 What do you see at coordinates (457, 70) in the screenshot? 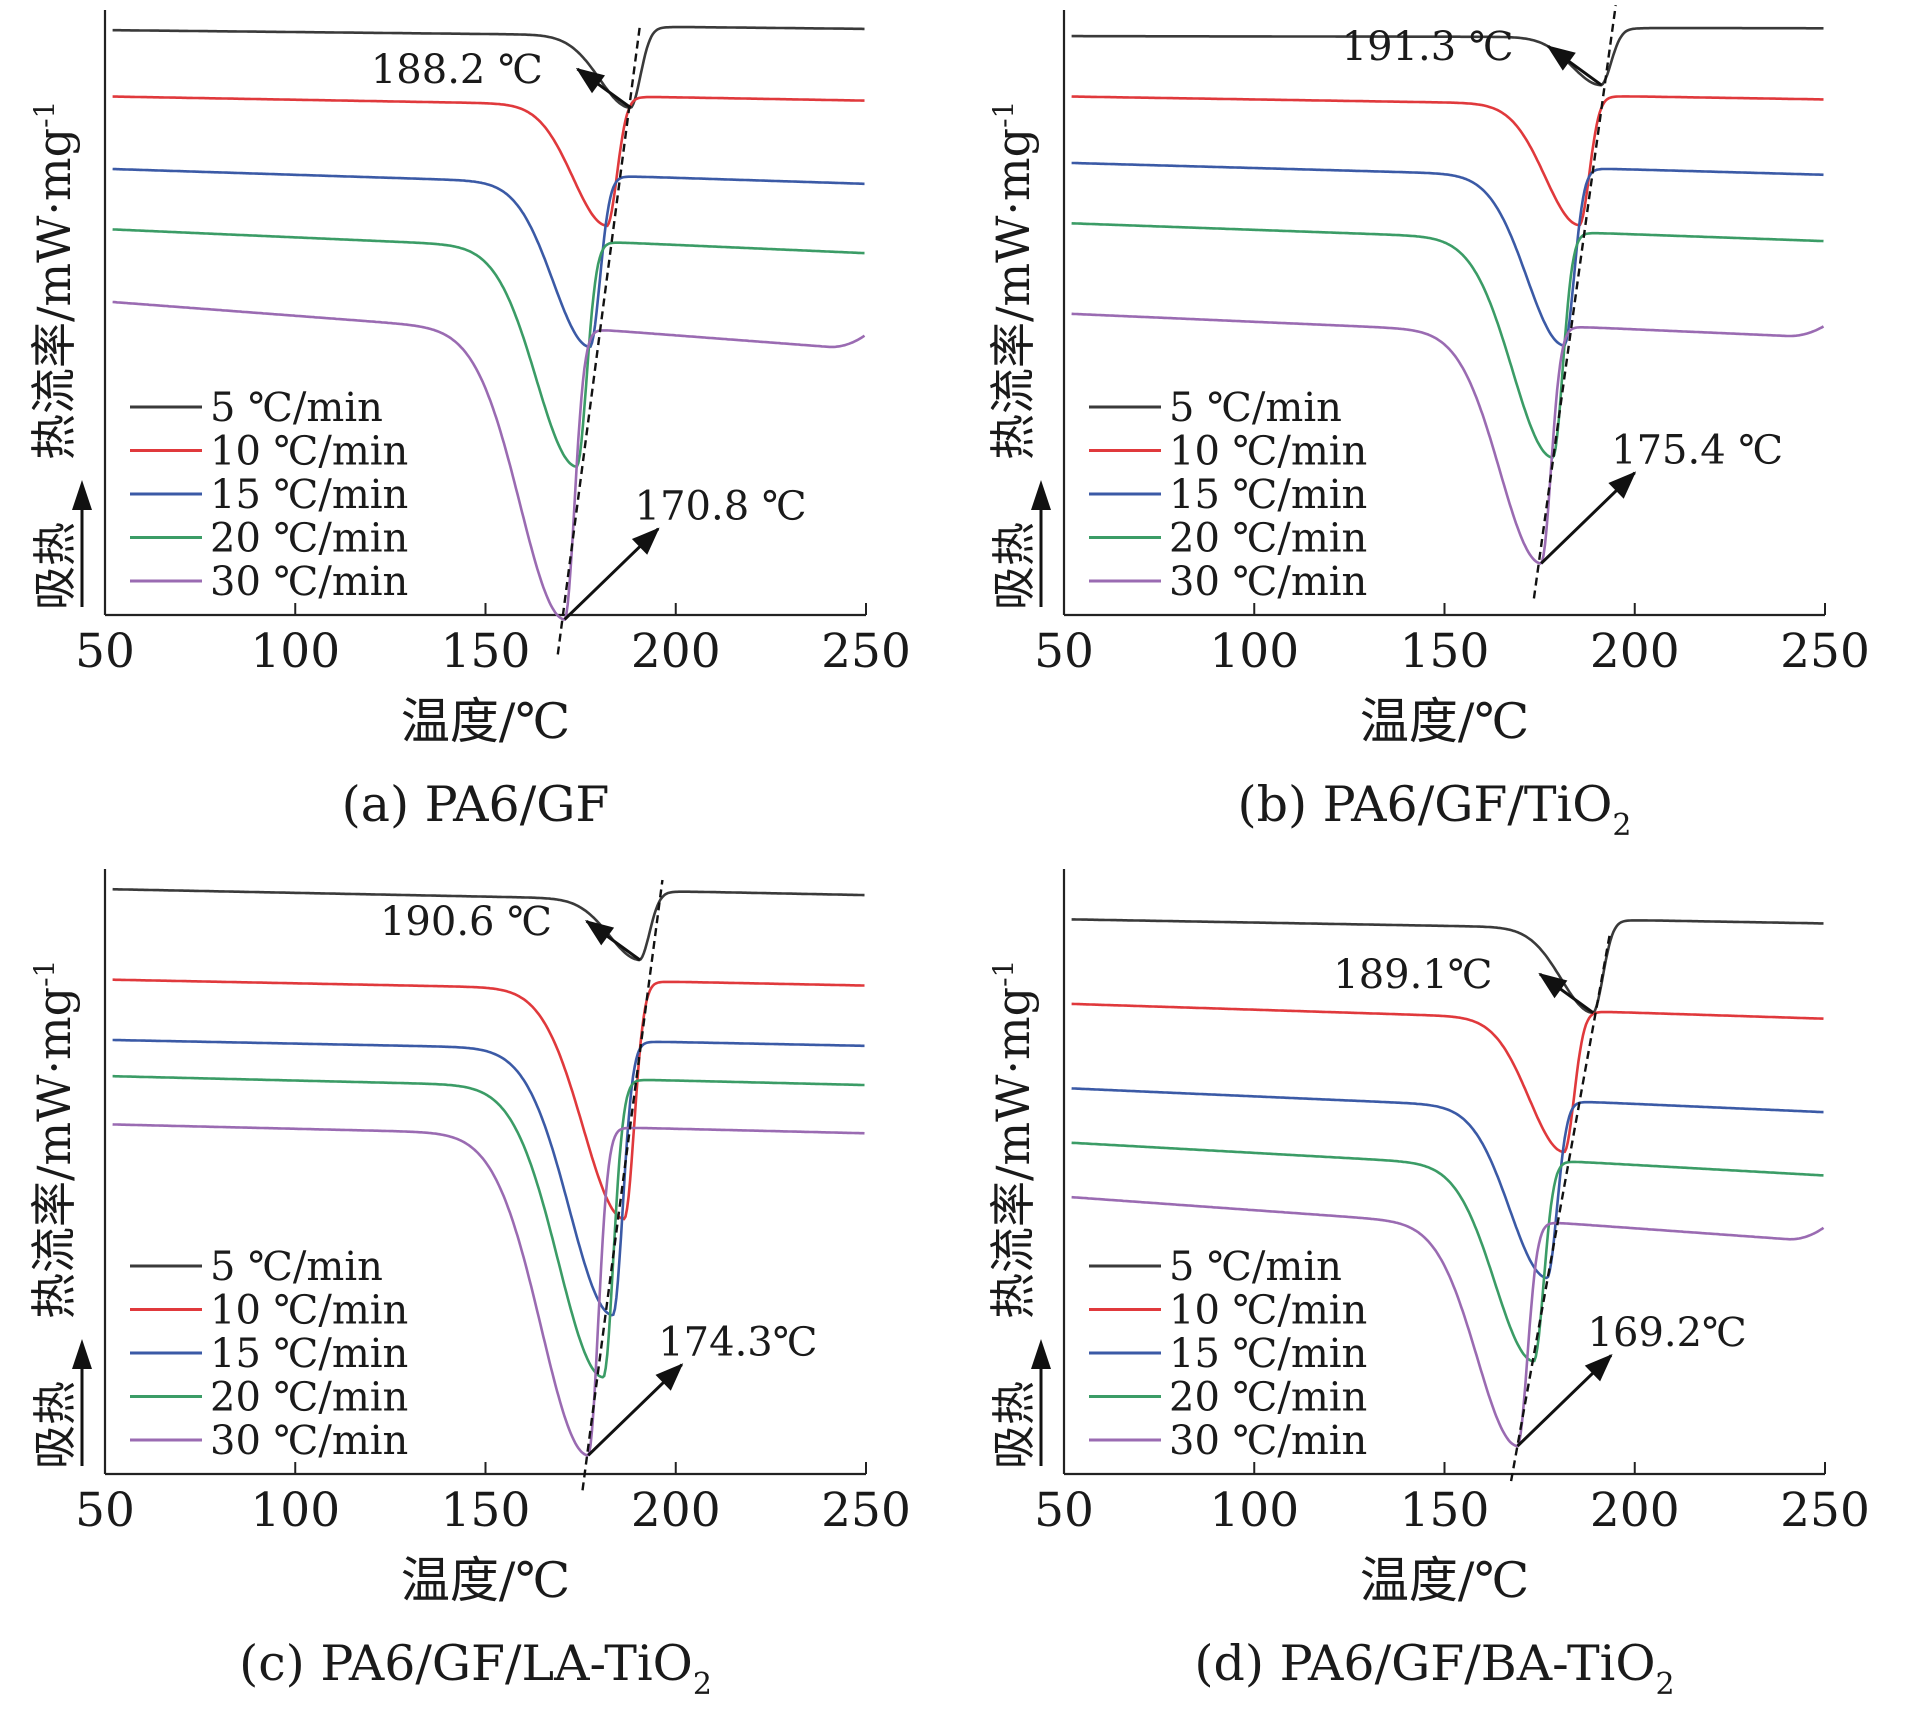
I see `peak-annotation-1: 188.2 ℃` at bounding box center [457, 70].